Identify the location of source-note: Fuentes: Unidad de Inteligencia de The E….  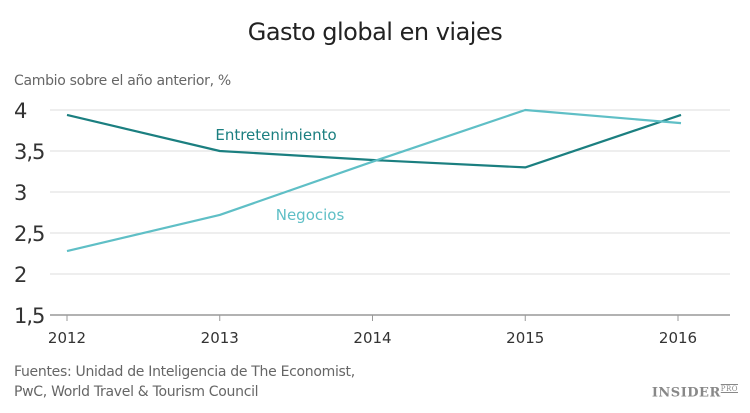
(184, 382).